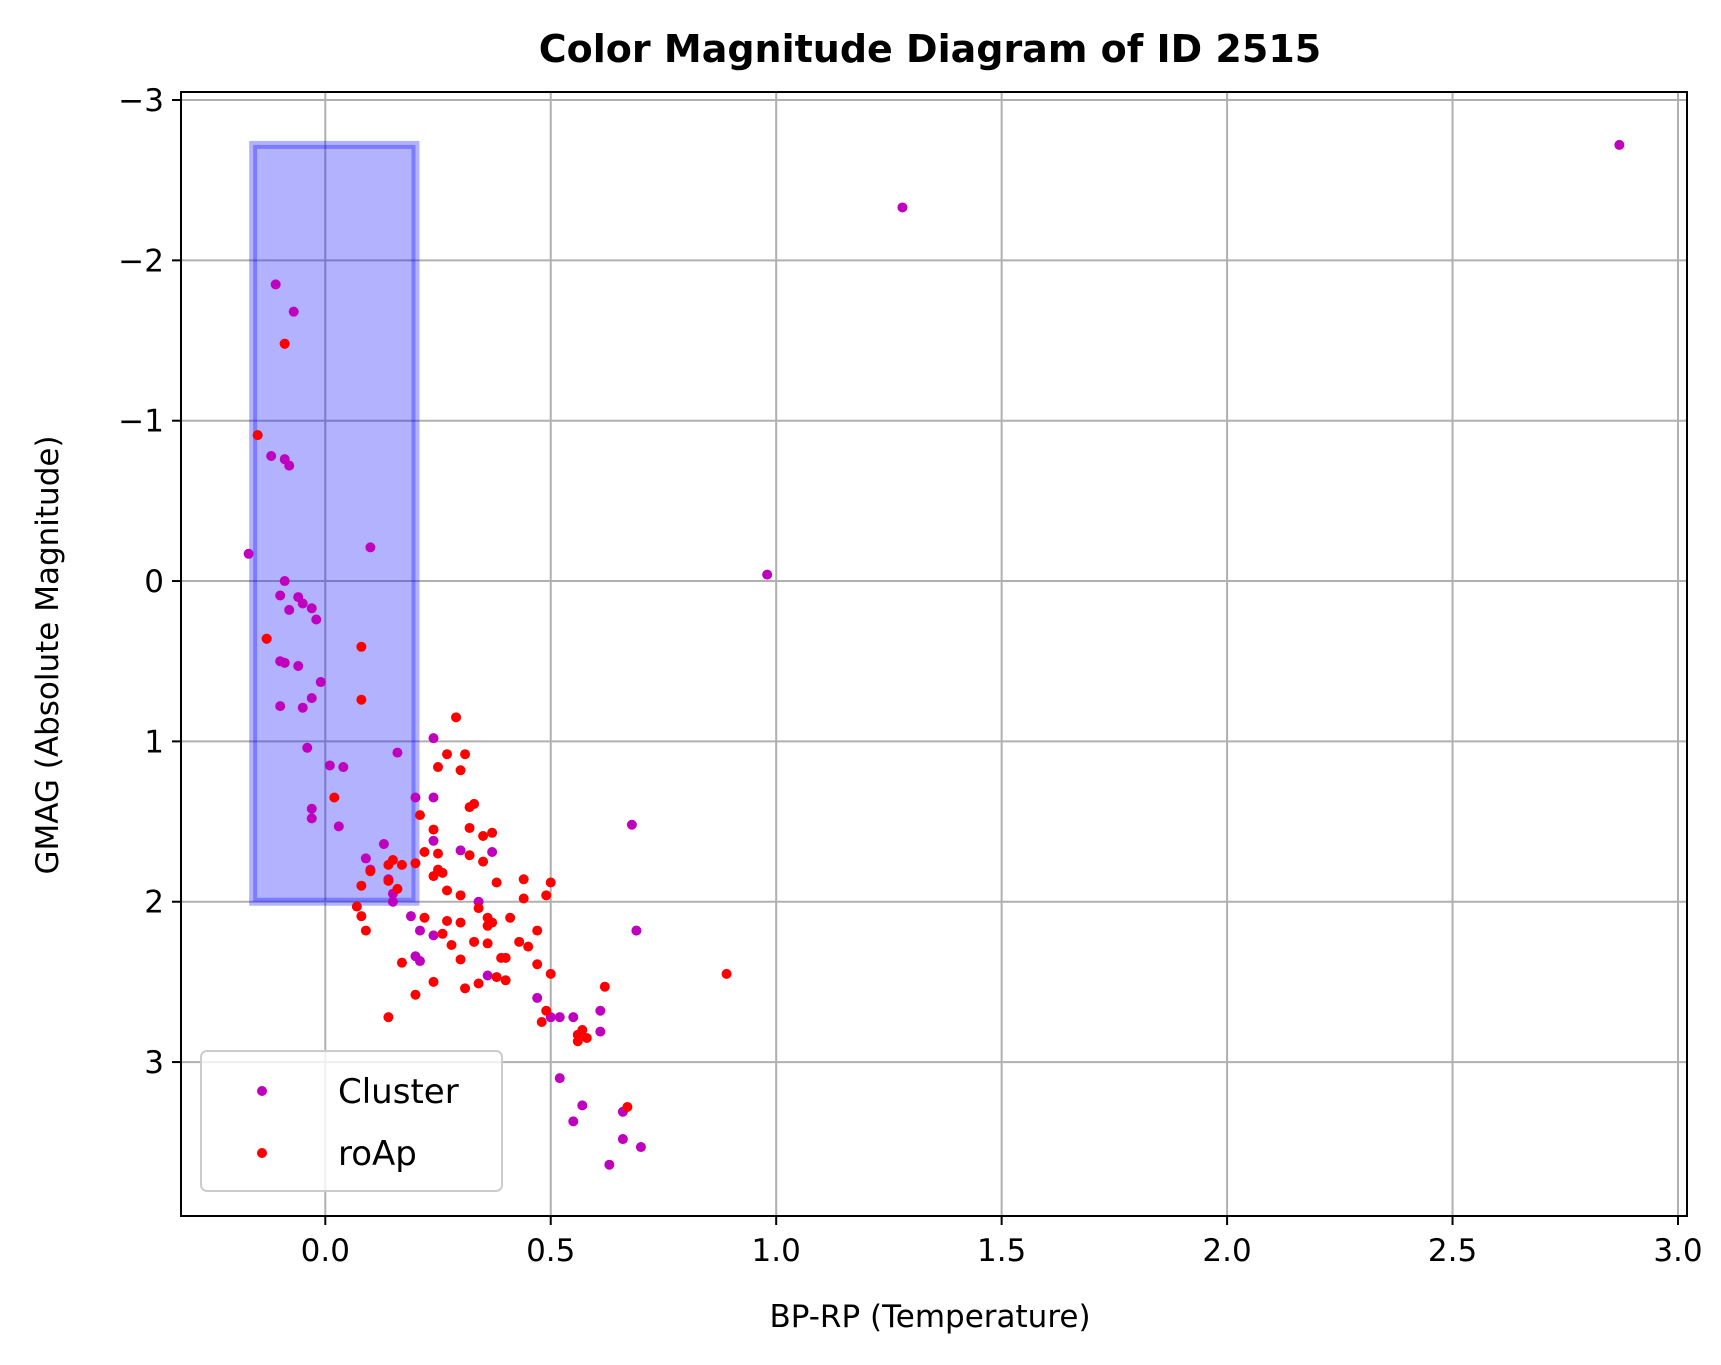  What do you see at coordinates (262, 1091) in the screenshot?
I see `legend-marker-cluster` at bounding box center [262, 1091].